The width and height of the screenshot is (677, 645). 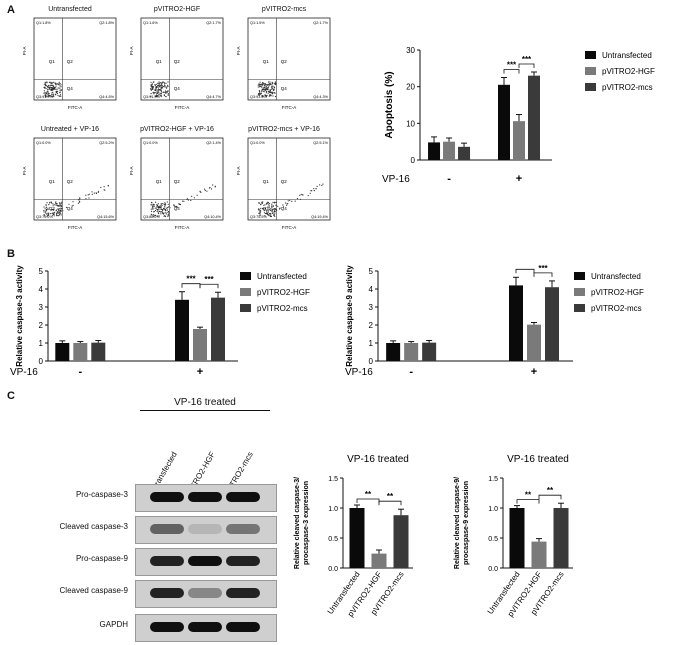 What do you see at coordinates (70, 9) in the screenshot?
I see `flow-plot-title: Untransfected` at bounding box center [70, 9].